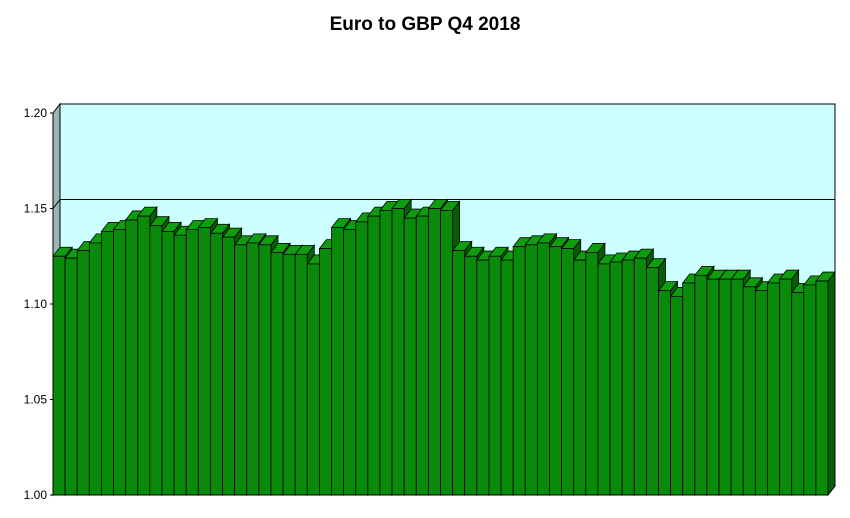 This screenshot has height=518, width=850. Describe the element at coordinates (831, 383) in the screenshot. I see `bar-side` at that location.